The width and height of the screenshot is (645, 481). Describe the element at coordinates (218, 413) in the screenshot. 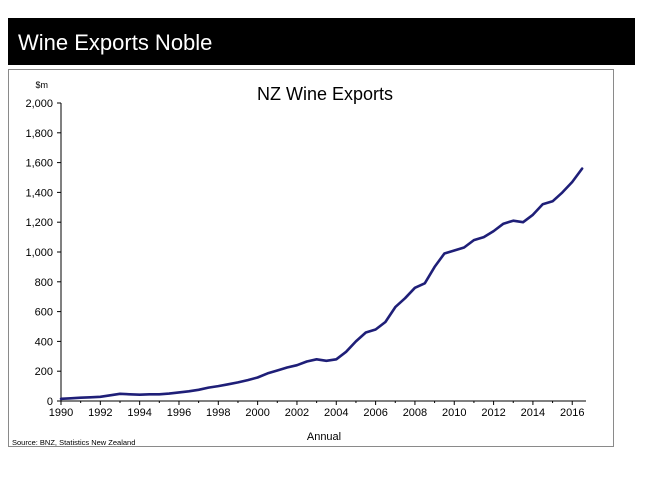

I see `x-tick-label: 1998` at that location.